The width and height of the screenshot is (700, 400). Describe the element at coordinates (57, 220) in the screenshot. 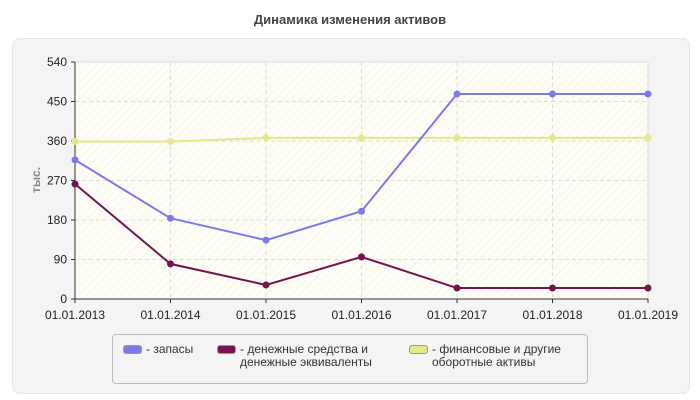

I see `y-tick-label: 180` at that location.